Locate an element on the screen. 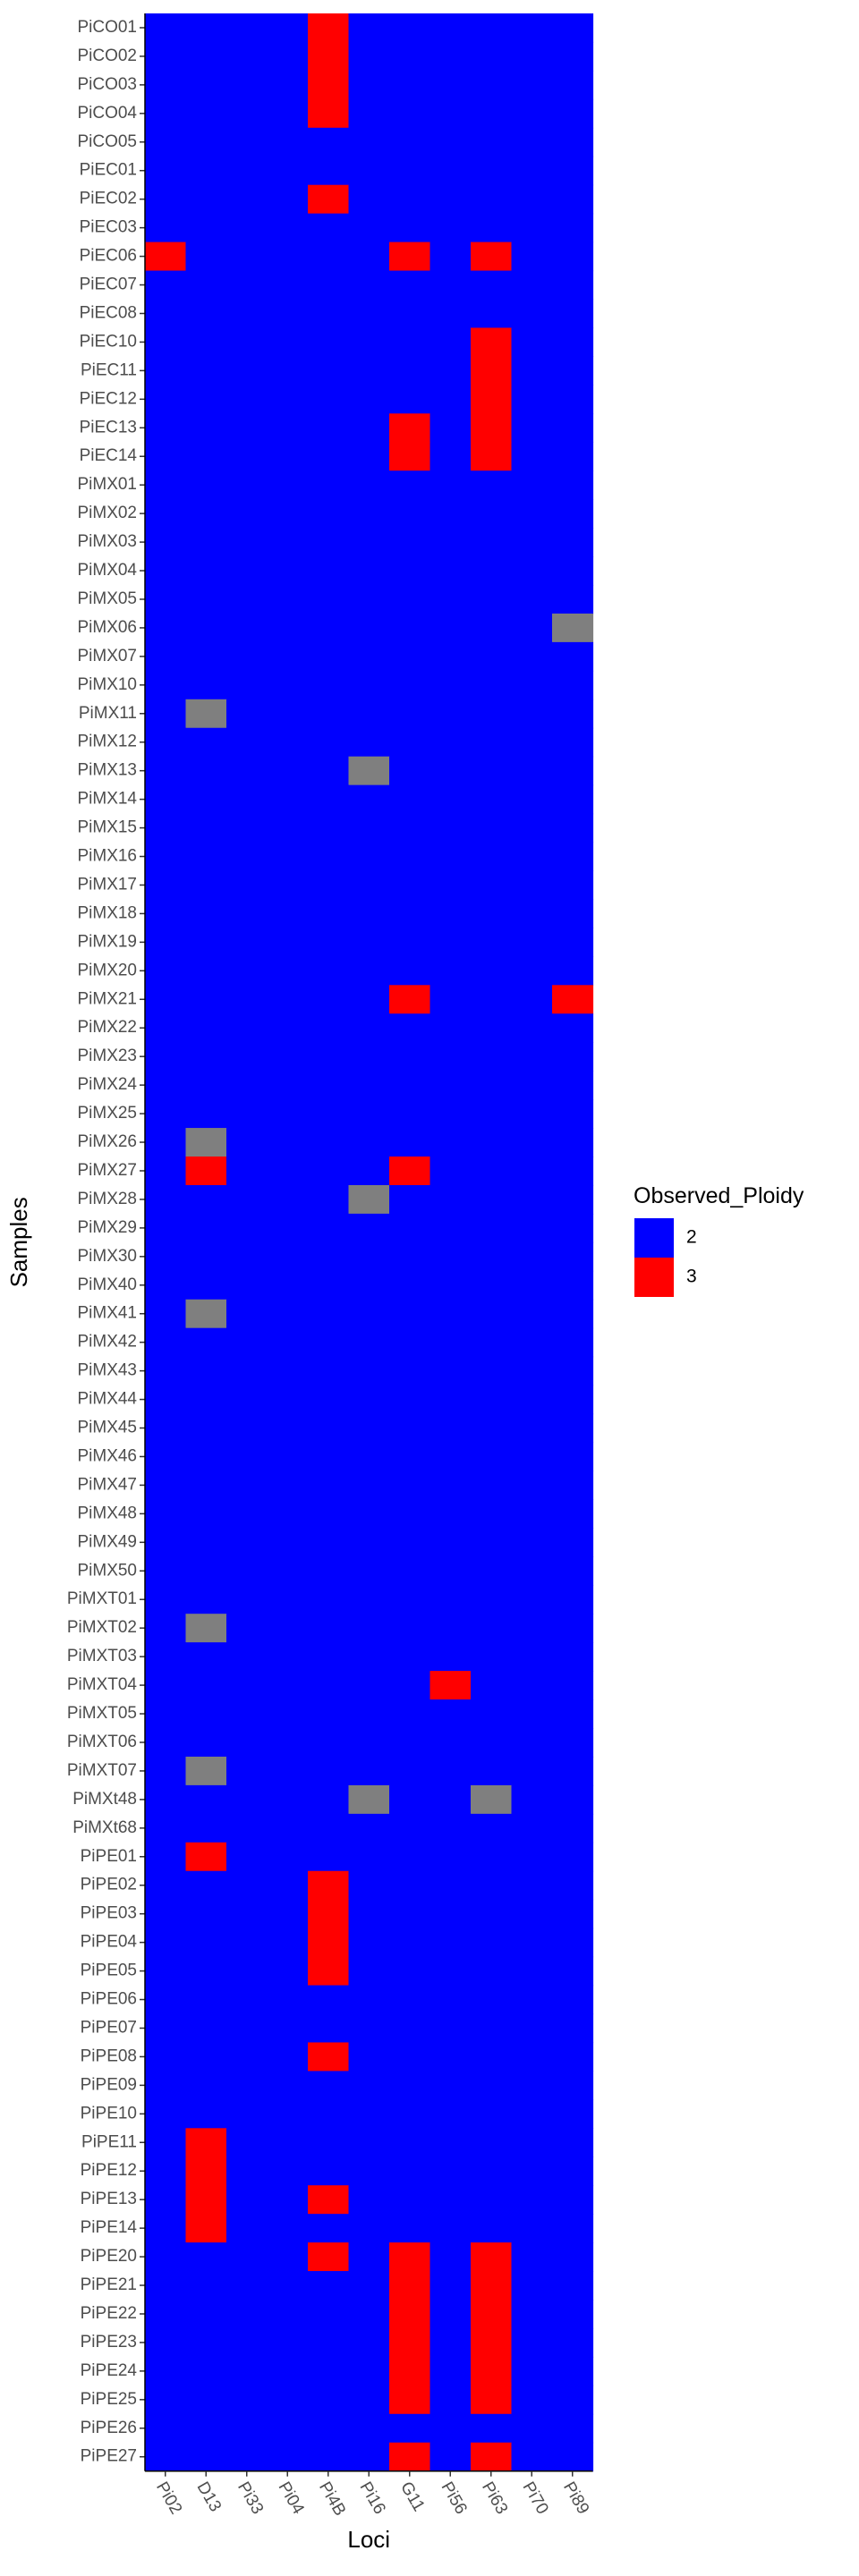 This screenshot has width=859, height=2576. y-tick-label: PiMX41 is located at coordinates (107, 1313).